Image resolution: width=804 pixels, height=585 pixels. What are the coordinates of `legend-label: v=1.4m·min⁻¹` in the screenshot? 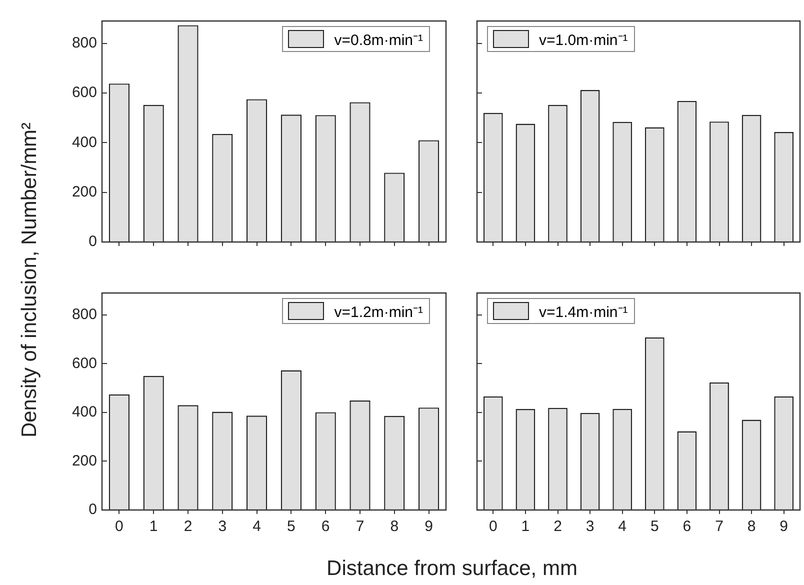 It's located at (583, 312).